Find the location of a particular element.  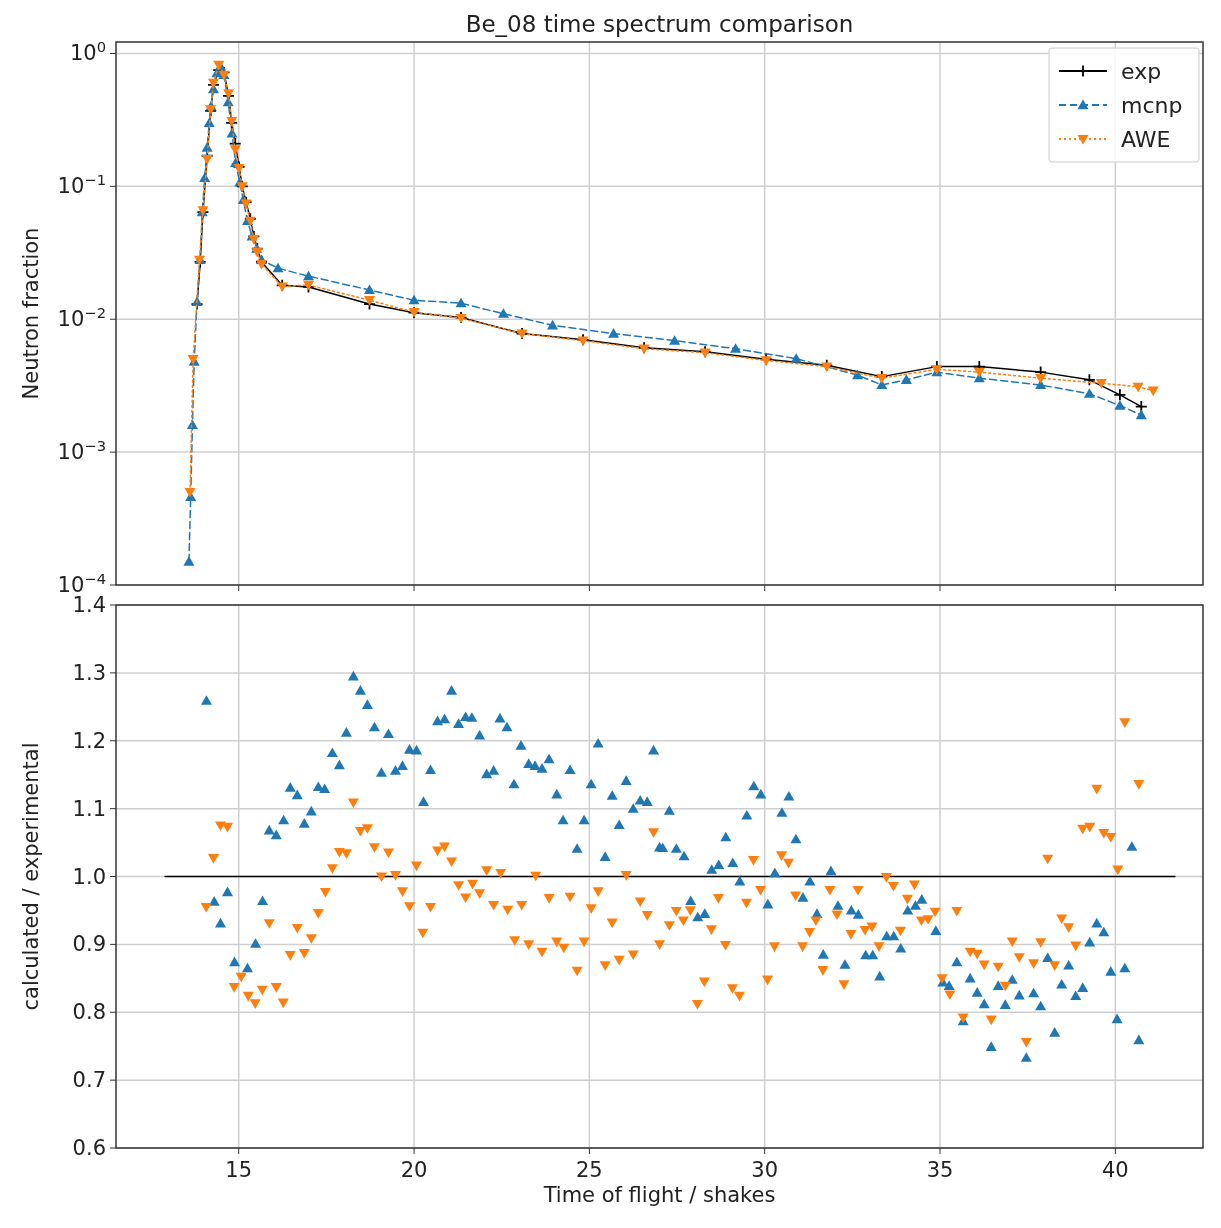

x-tick-label: 25 is located at coordinates (589, 1170).